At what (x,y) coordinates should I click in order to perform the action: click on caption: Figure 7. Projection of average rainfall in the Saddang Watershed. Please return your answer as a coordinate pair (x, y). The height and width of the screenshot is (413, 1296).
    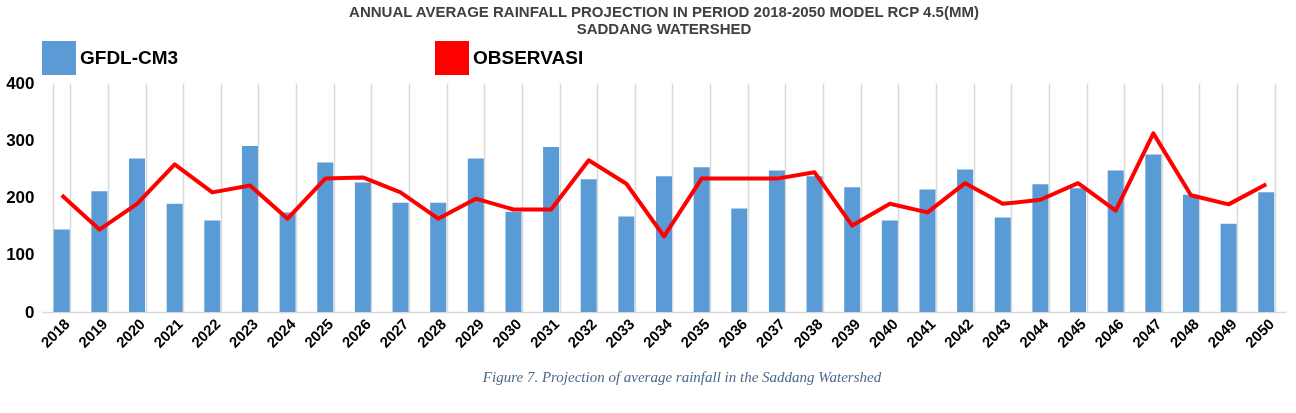
    Looking at the image, I should click on (681, 377).